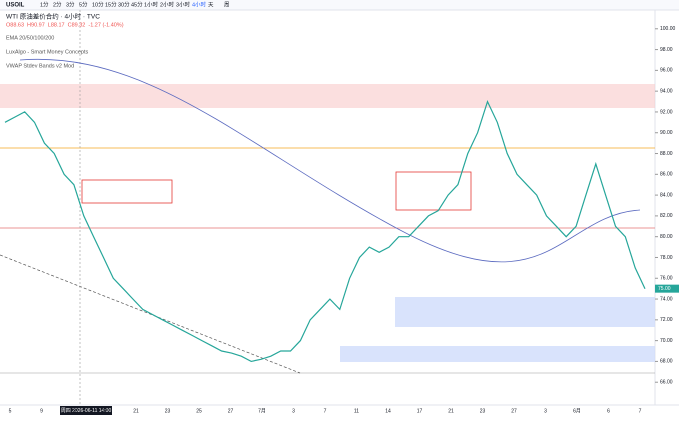  Describe the element at coordinates (15, 25) in the screenshot. I see `ohlc-value: O88.63` at that location.